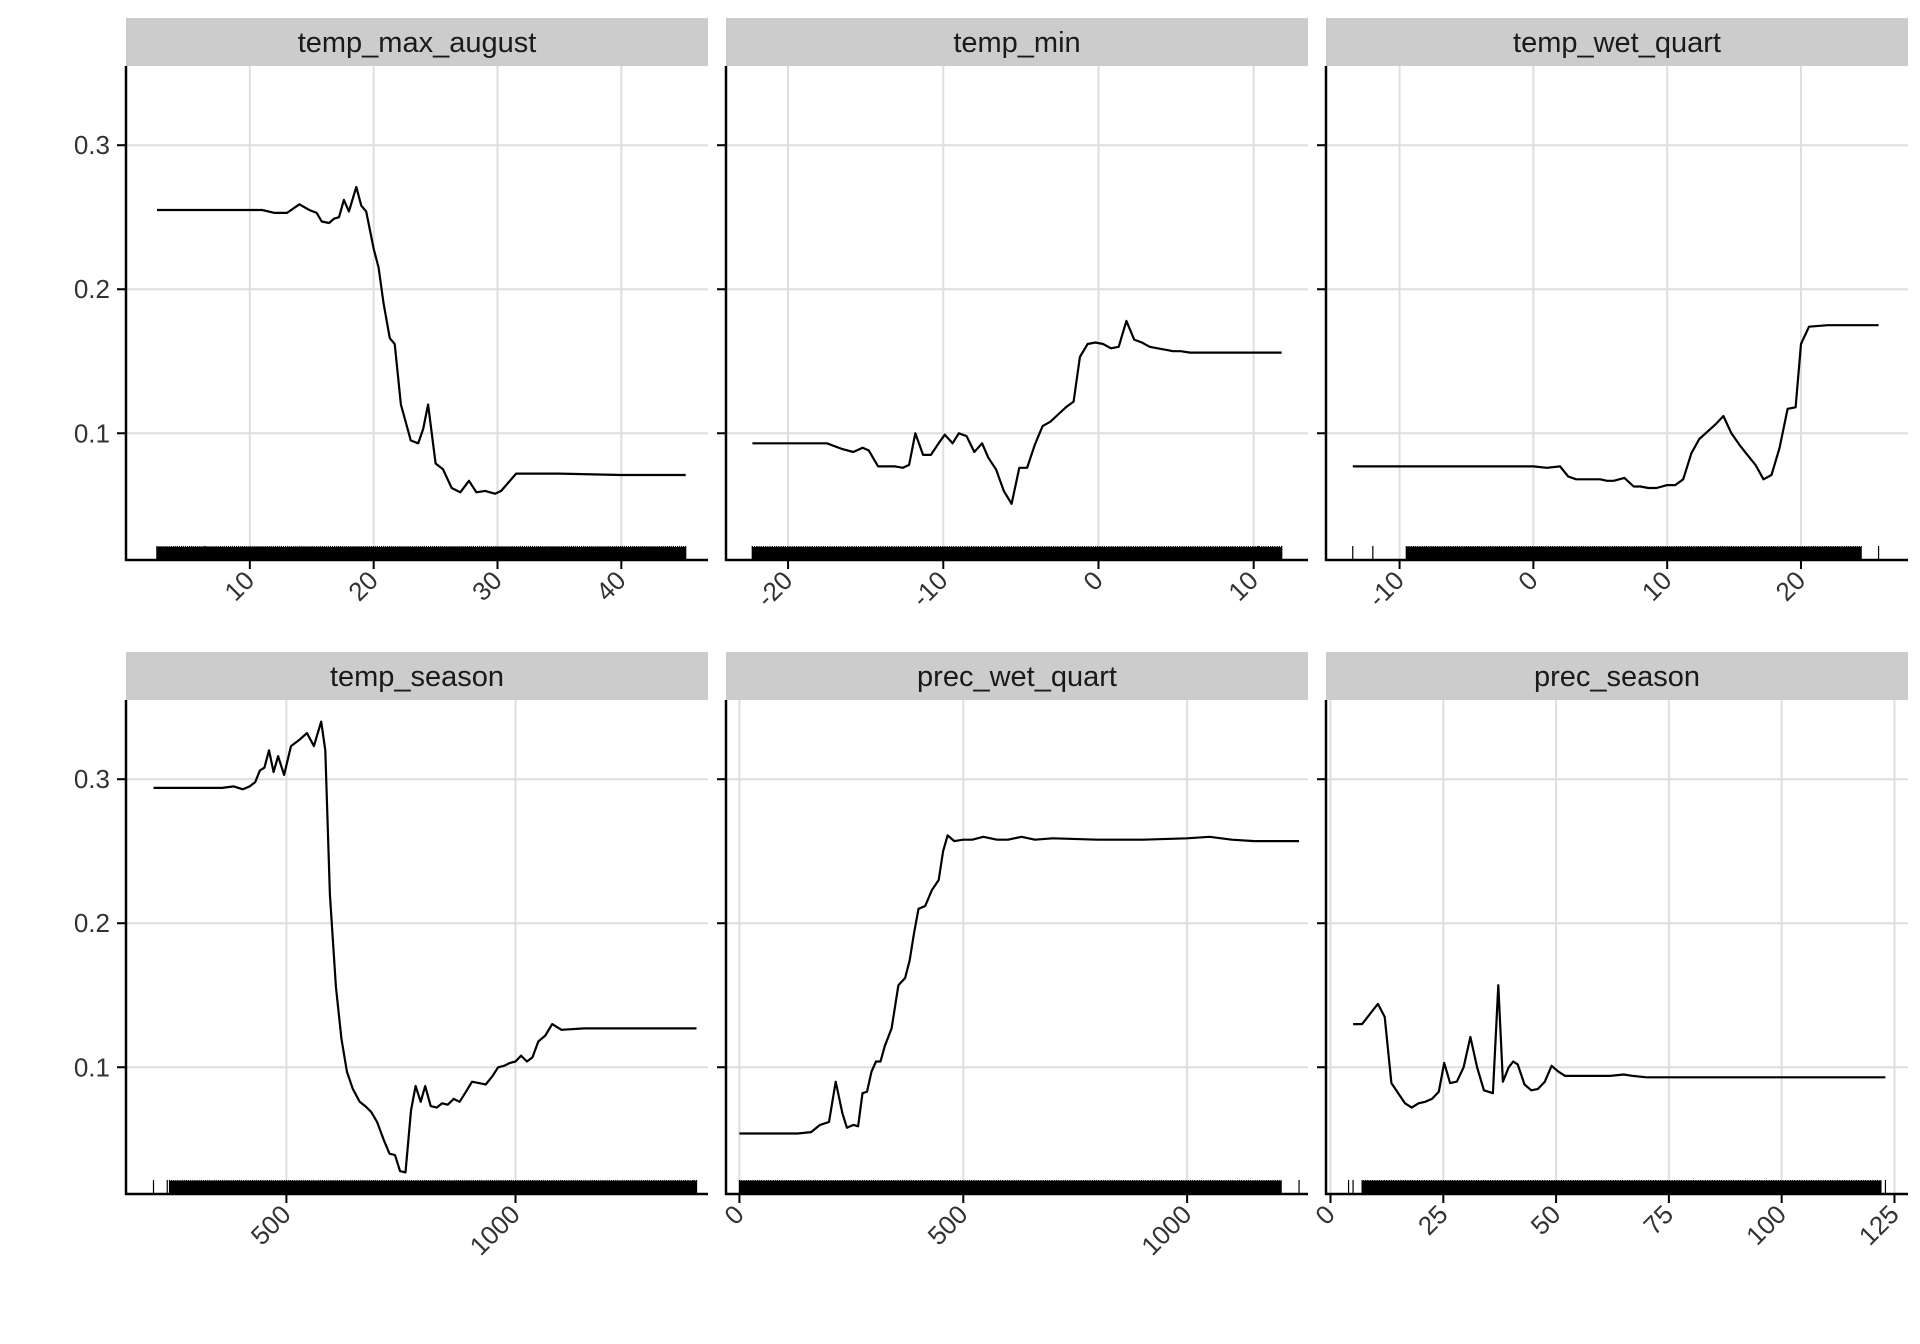 Image resolution: width=1920 pixels, height=1344 pixels. I want to click on facet-strip-label: prec_season, so click(1617, 677).